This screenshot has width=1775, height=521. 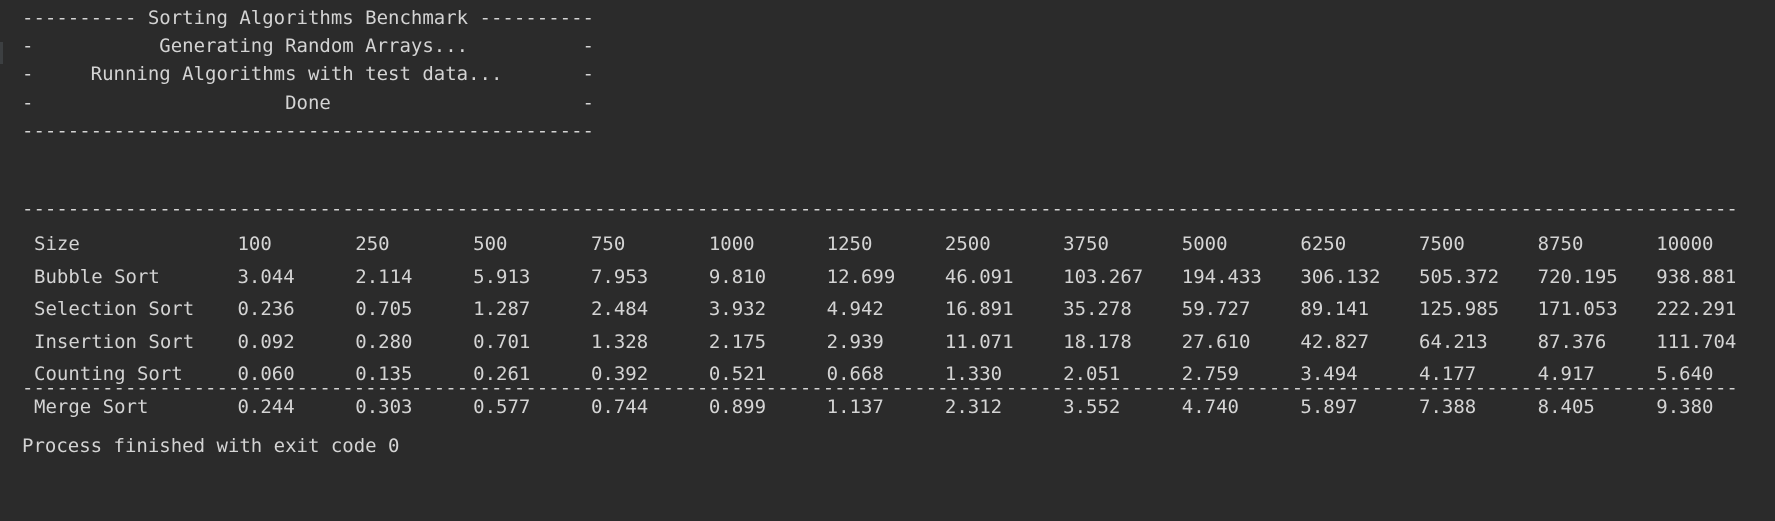 What do you see at coordinates (737, 406) in the screenshot?
I see `table-cell: 0.899` at bounding box center [737, 406].